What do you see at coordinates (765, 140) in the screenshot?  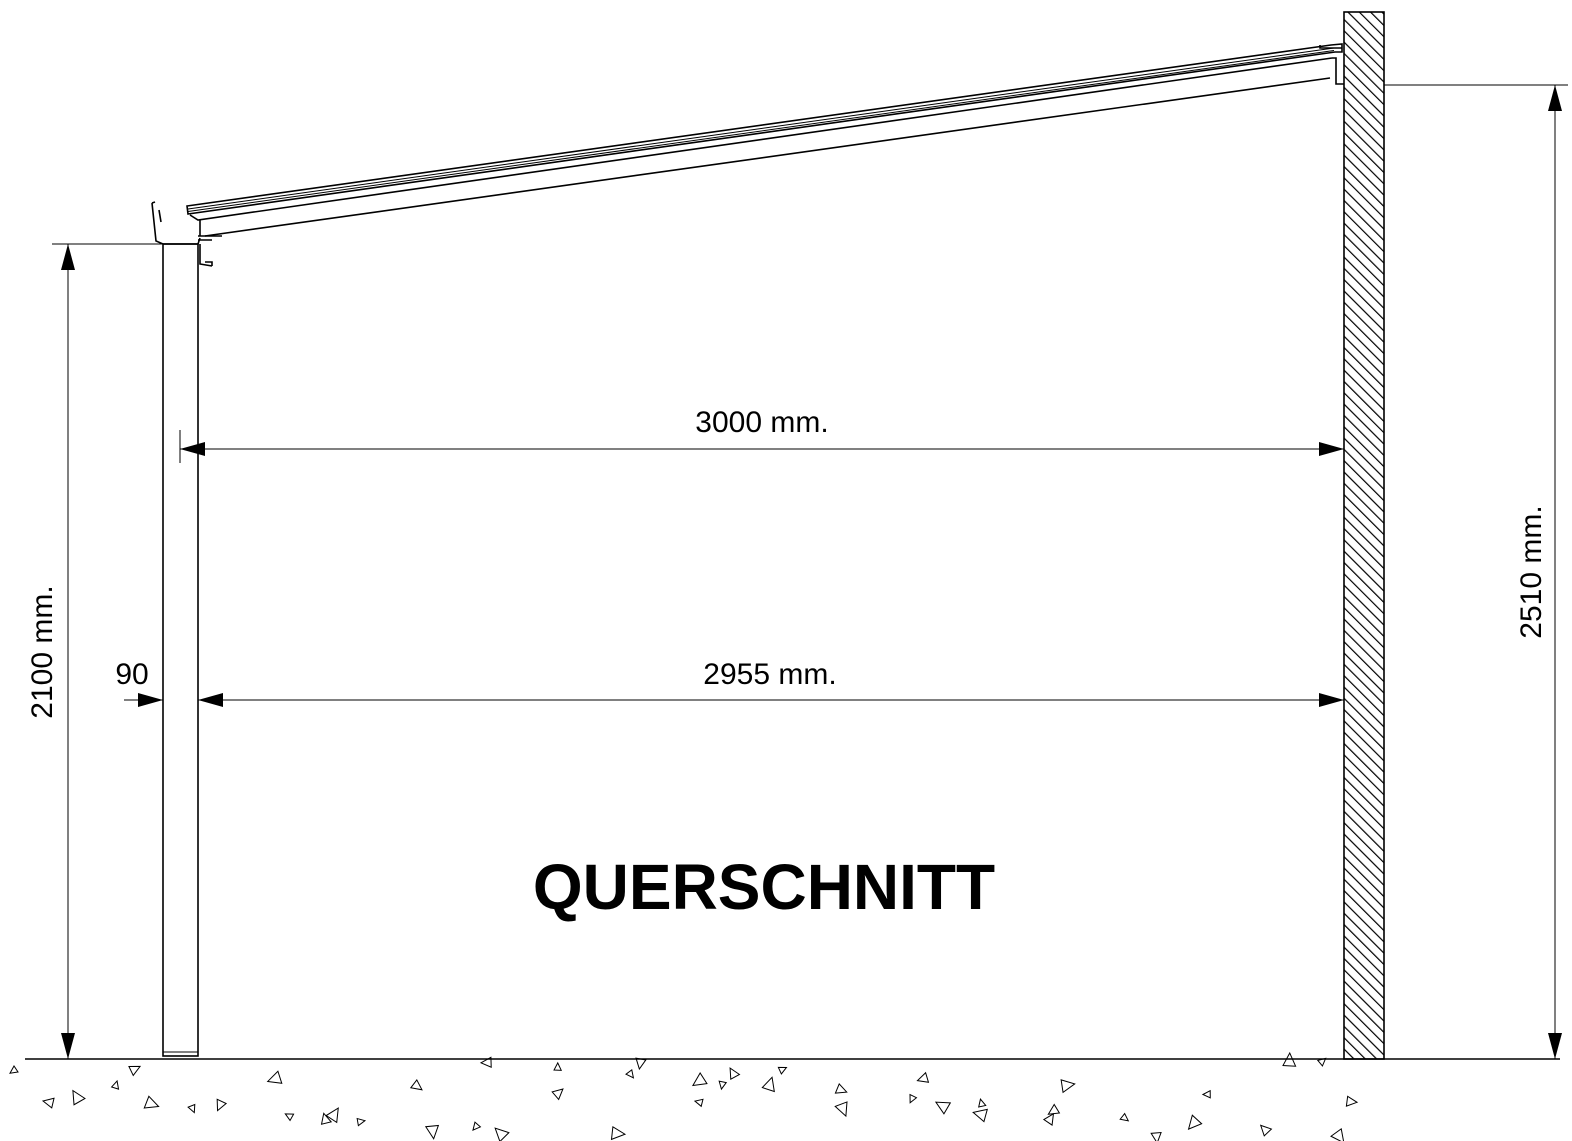 I see `roof-structure` at bounding box center [765, 140].